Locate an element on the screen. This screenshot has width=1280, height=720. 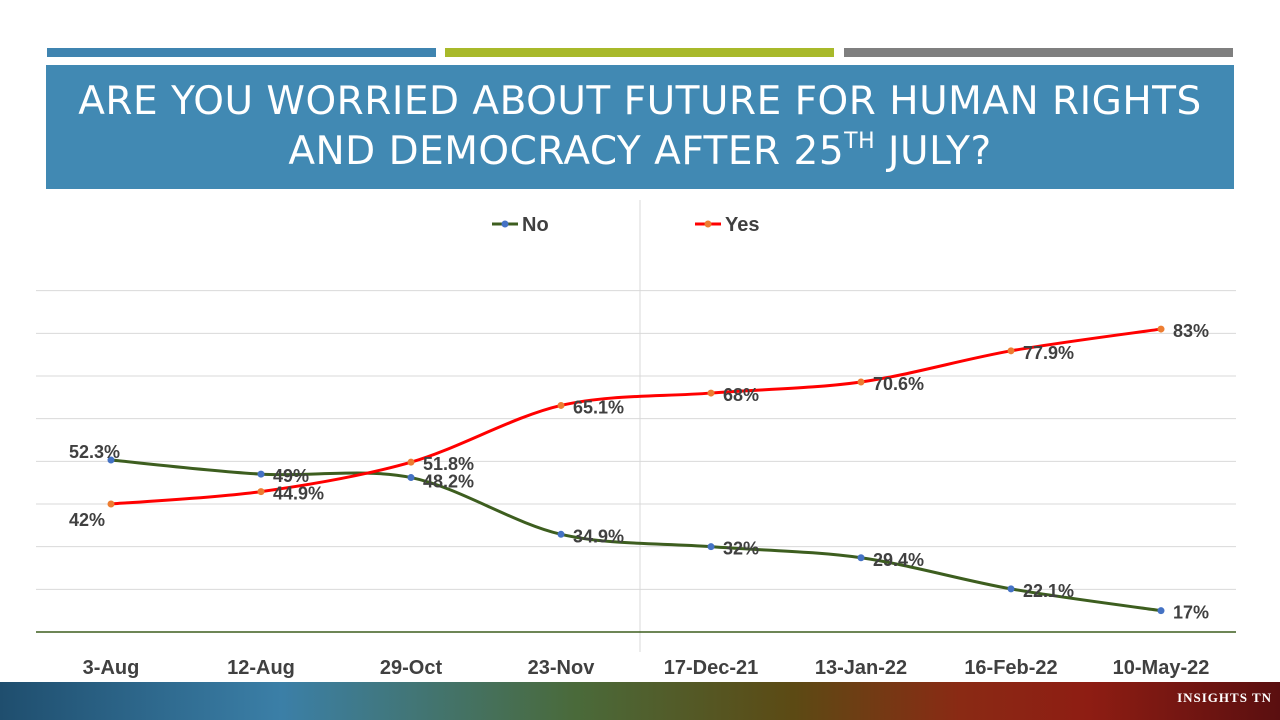
data-label-no: 22.1% is located at coordinates (1048, 591).